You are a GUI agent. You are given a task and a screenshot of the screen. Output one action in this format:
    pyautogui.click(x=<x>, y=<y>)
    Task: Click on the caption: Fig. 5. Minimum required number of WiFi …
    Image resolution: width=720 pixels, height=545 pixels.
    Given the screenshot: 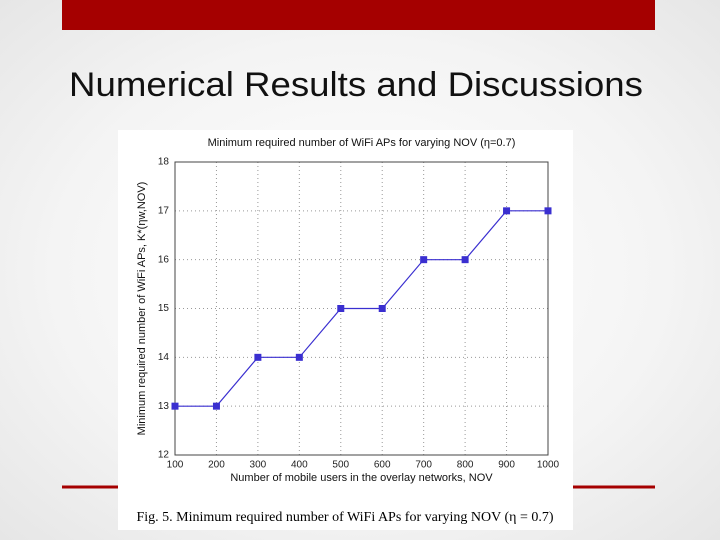 What is the action you would take?
    pyautogui.click(x=345, y=517)
    